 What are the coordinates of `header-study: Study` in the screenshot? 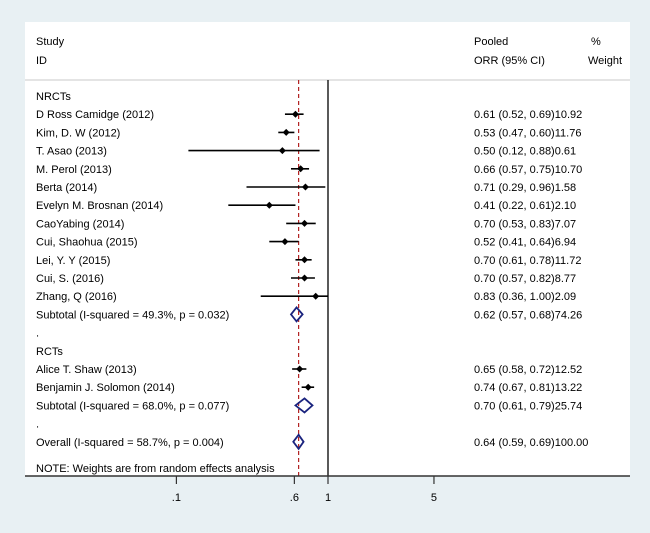 It's located at (50, 42).